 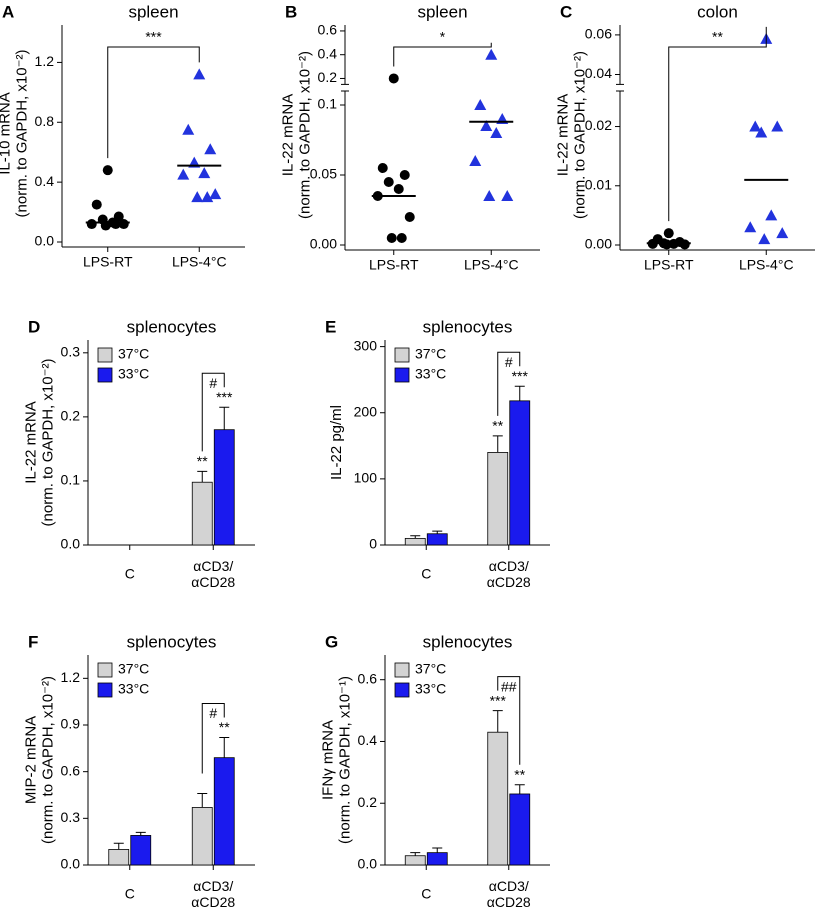 I want to click on y-tick-label: 200, so click(x=366, y=411).